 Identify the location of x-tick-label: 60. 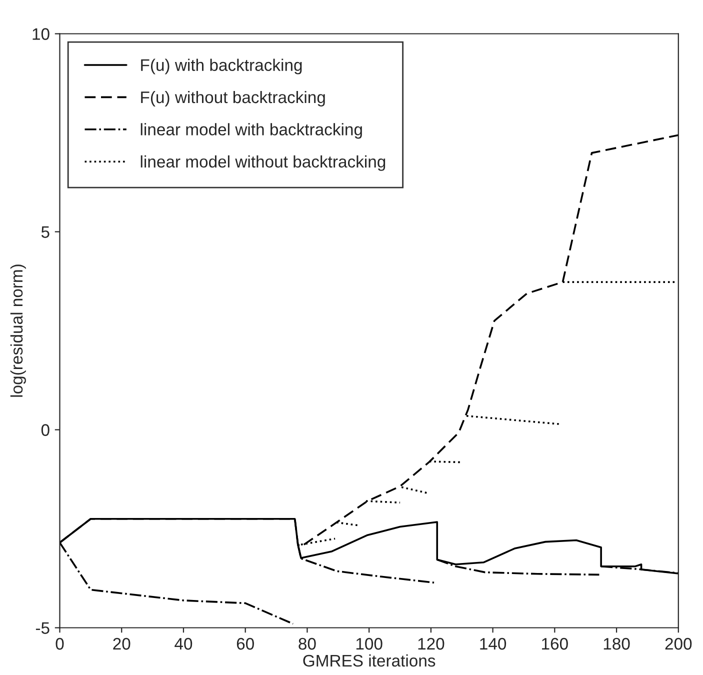
(245, 644).